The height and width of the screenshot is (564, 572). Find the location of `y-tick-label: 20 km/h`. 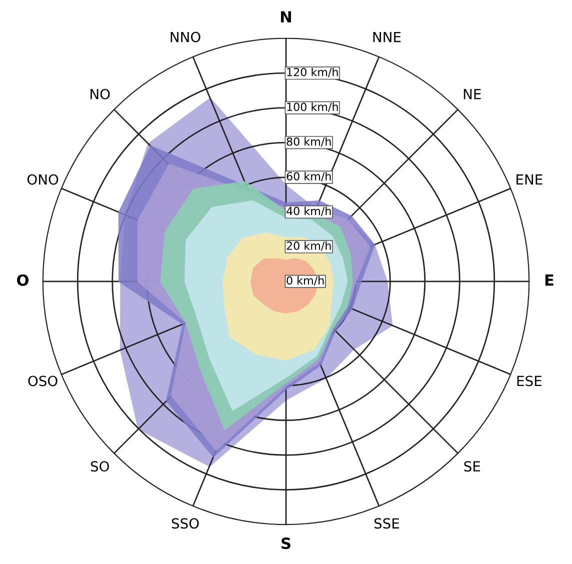

y-tick-label: 20 km/h is located at coordinates (308, 246).